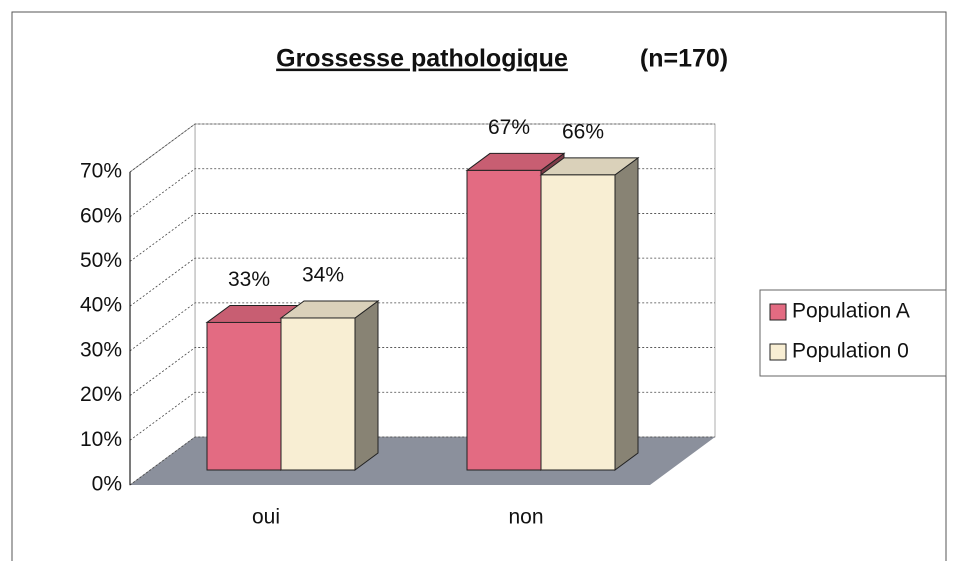 Image resolution: width=955 pixels, height=561 pixels. What do you see at coordinates (101, 215) in the screenshot?
I see `y-tick-label: 60%` at bounding box center [101, 215].